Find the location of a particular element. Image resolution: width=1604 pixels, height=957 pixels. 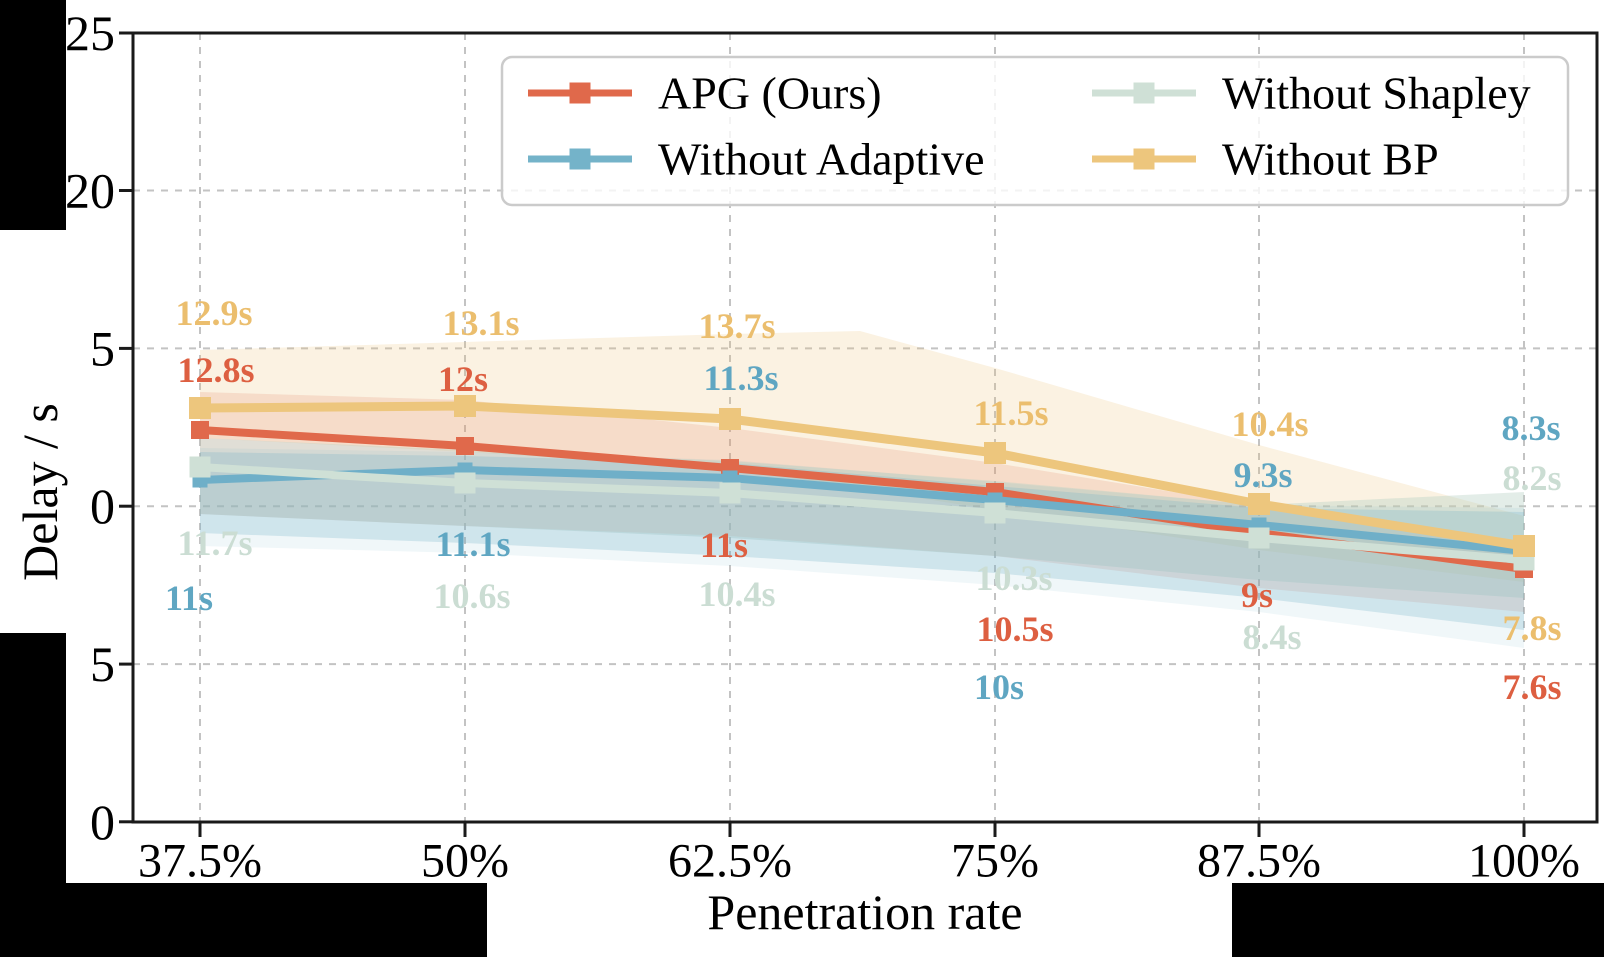

x-tick-label: 37.5% is located at coordinates (200, 861).